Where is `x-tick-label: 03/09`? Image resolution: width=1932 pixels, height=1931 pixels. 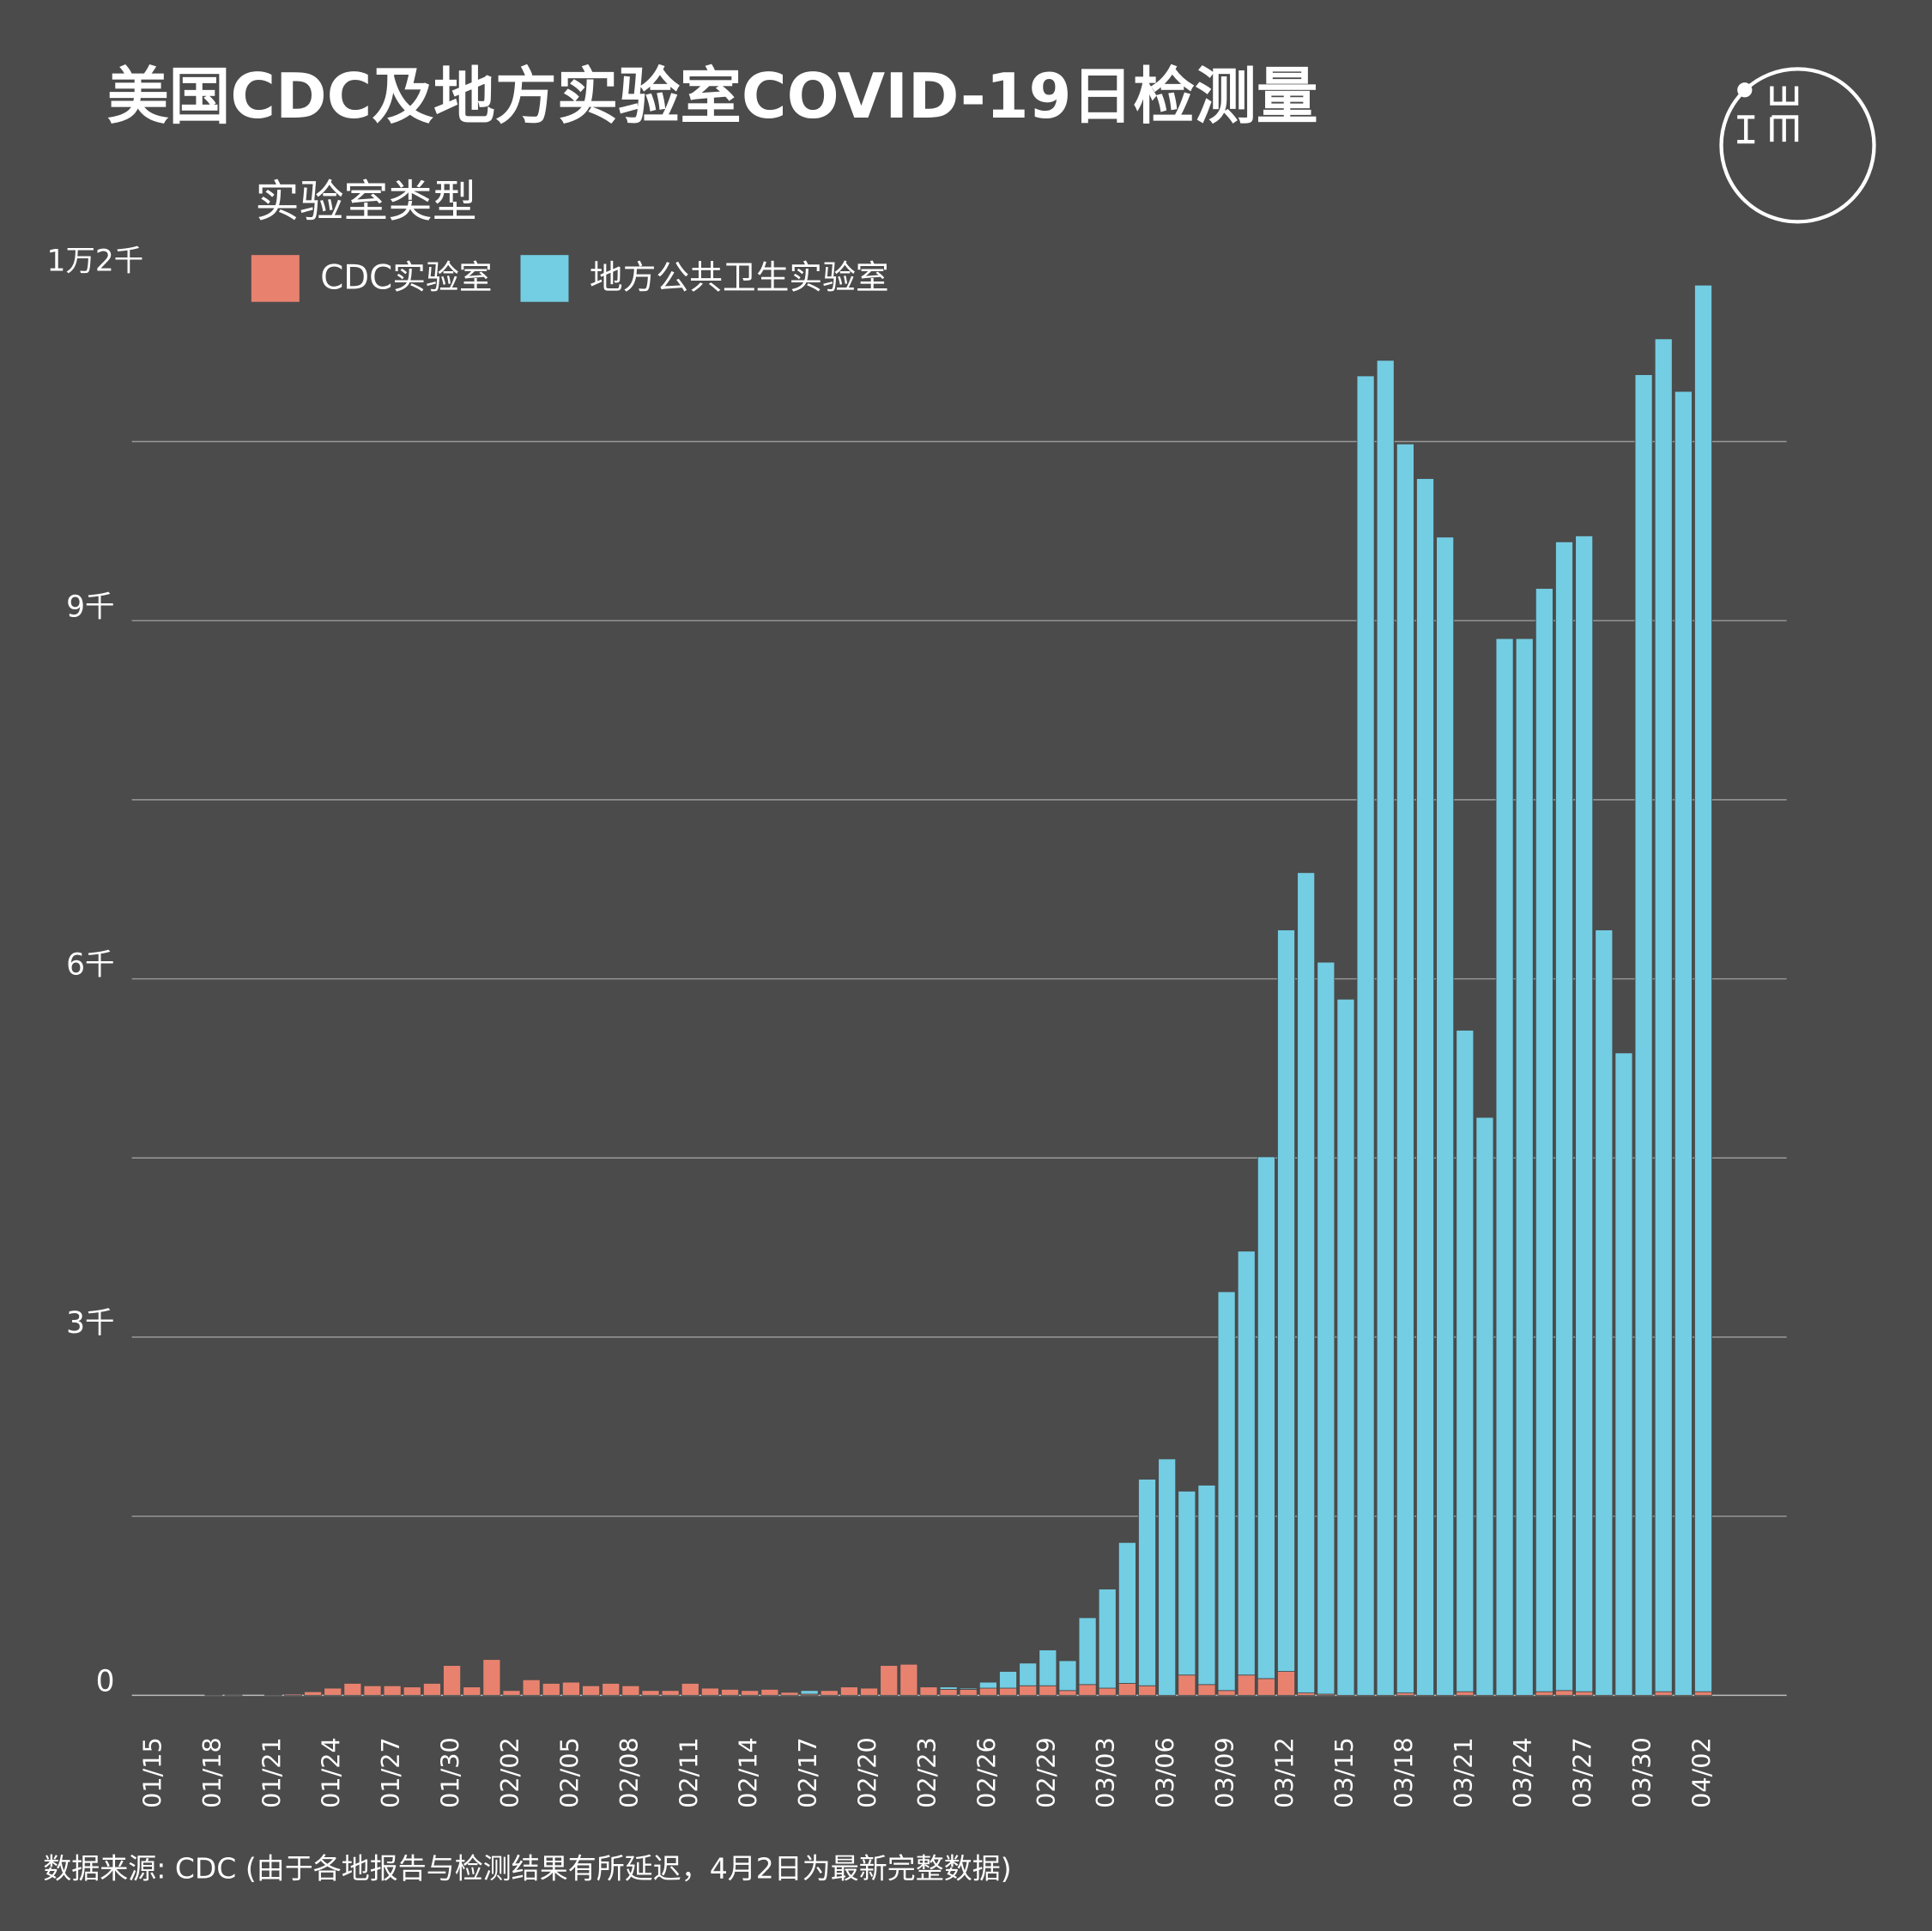
x-tick-label: 03/09 is located at coordinates (1224, 1772).